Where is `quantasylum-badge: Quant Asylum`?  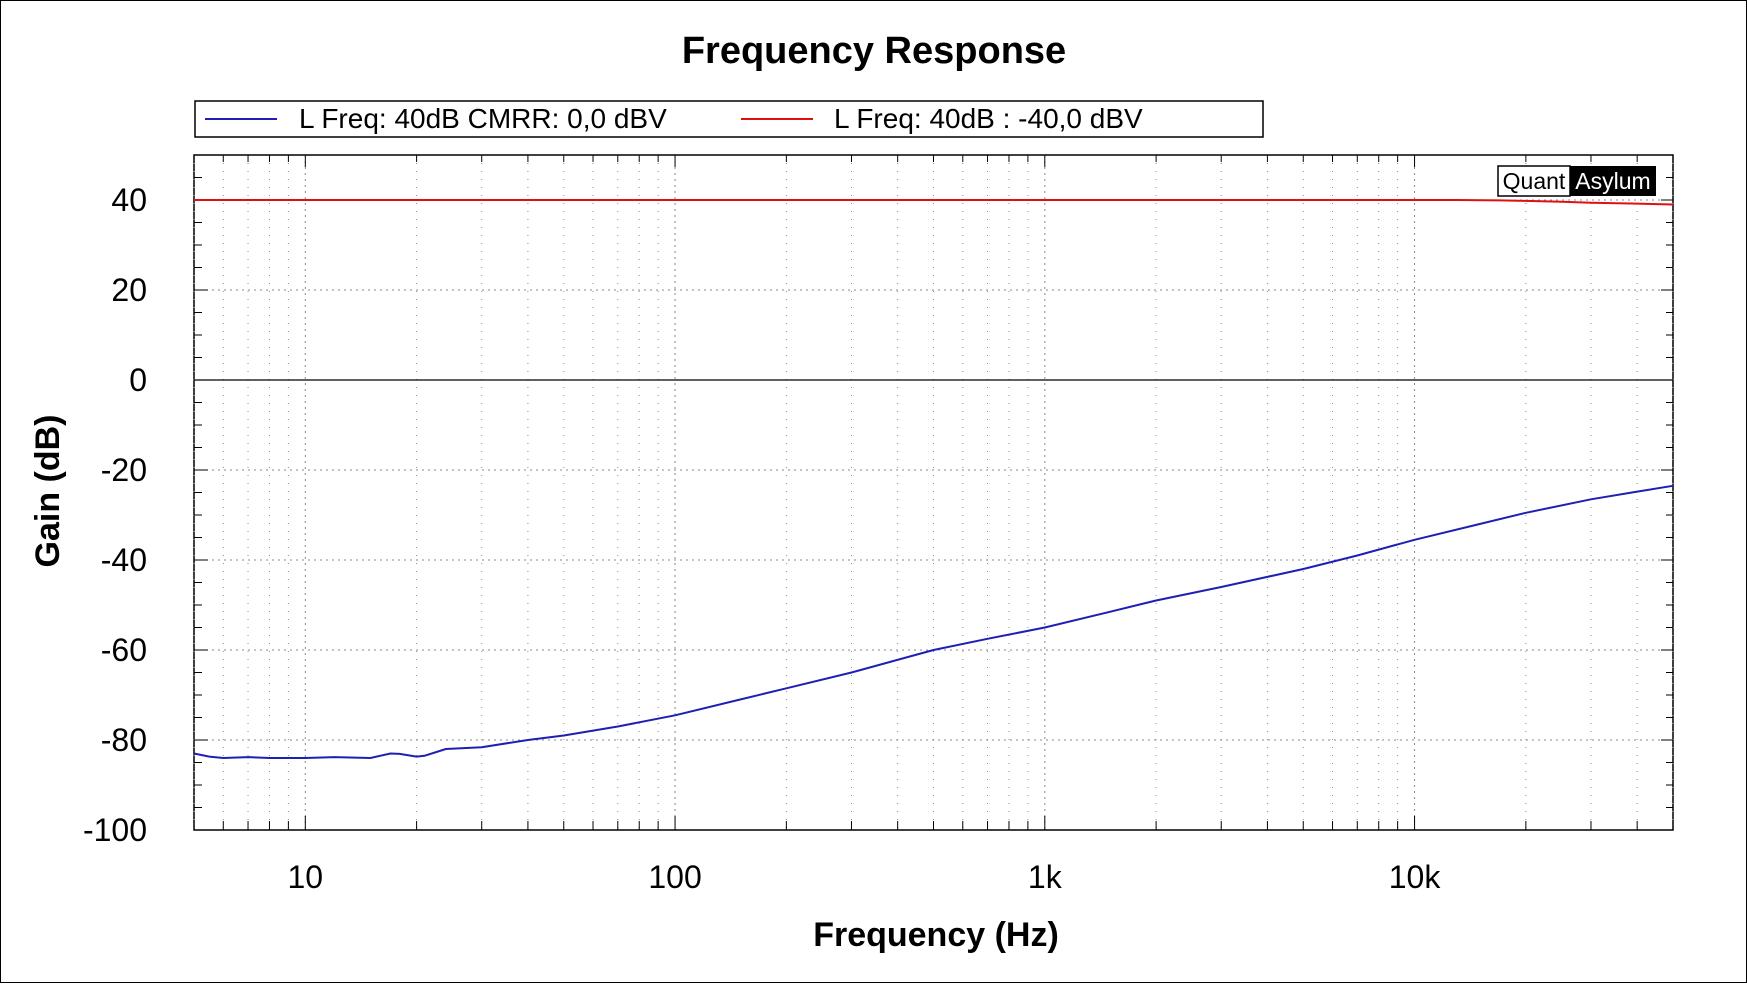
quantasylum-badge: Quant Asylum is located at coordinates (1576, 181).